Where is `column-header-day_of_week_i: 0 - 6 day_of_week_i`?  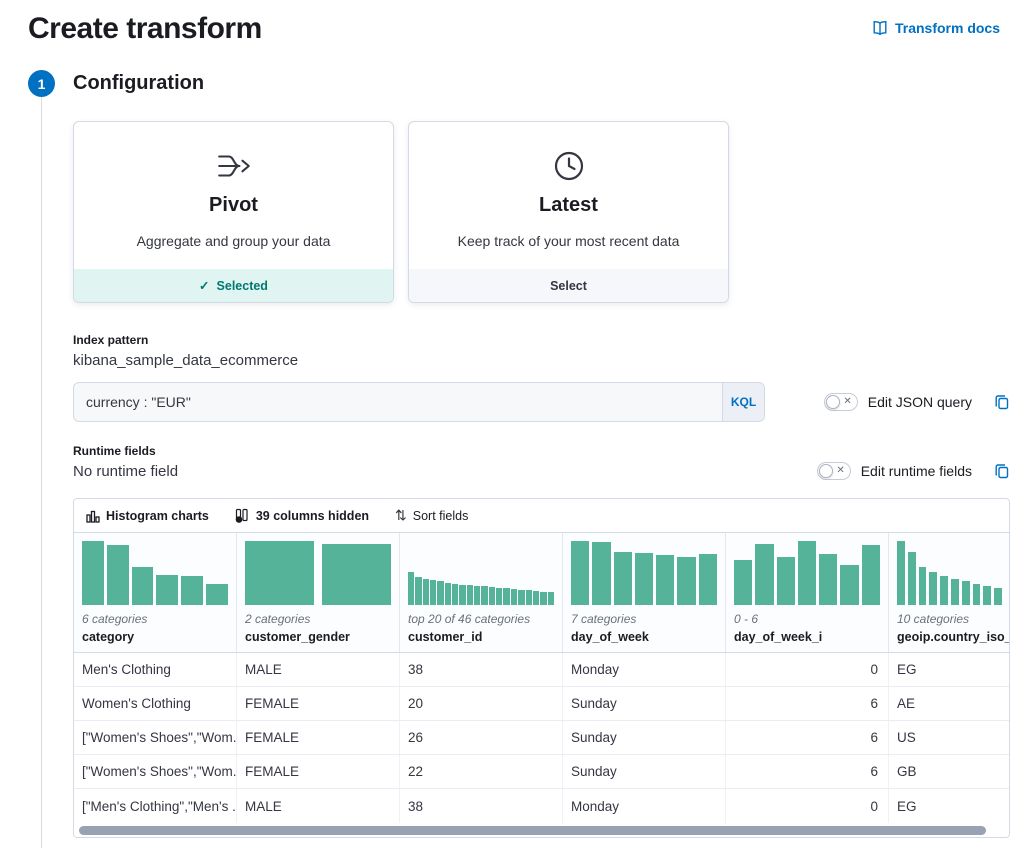
column-header-day_of_week_i: 0 - 6 day_of_week_i is located at coordinates (807, 592).